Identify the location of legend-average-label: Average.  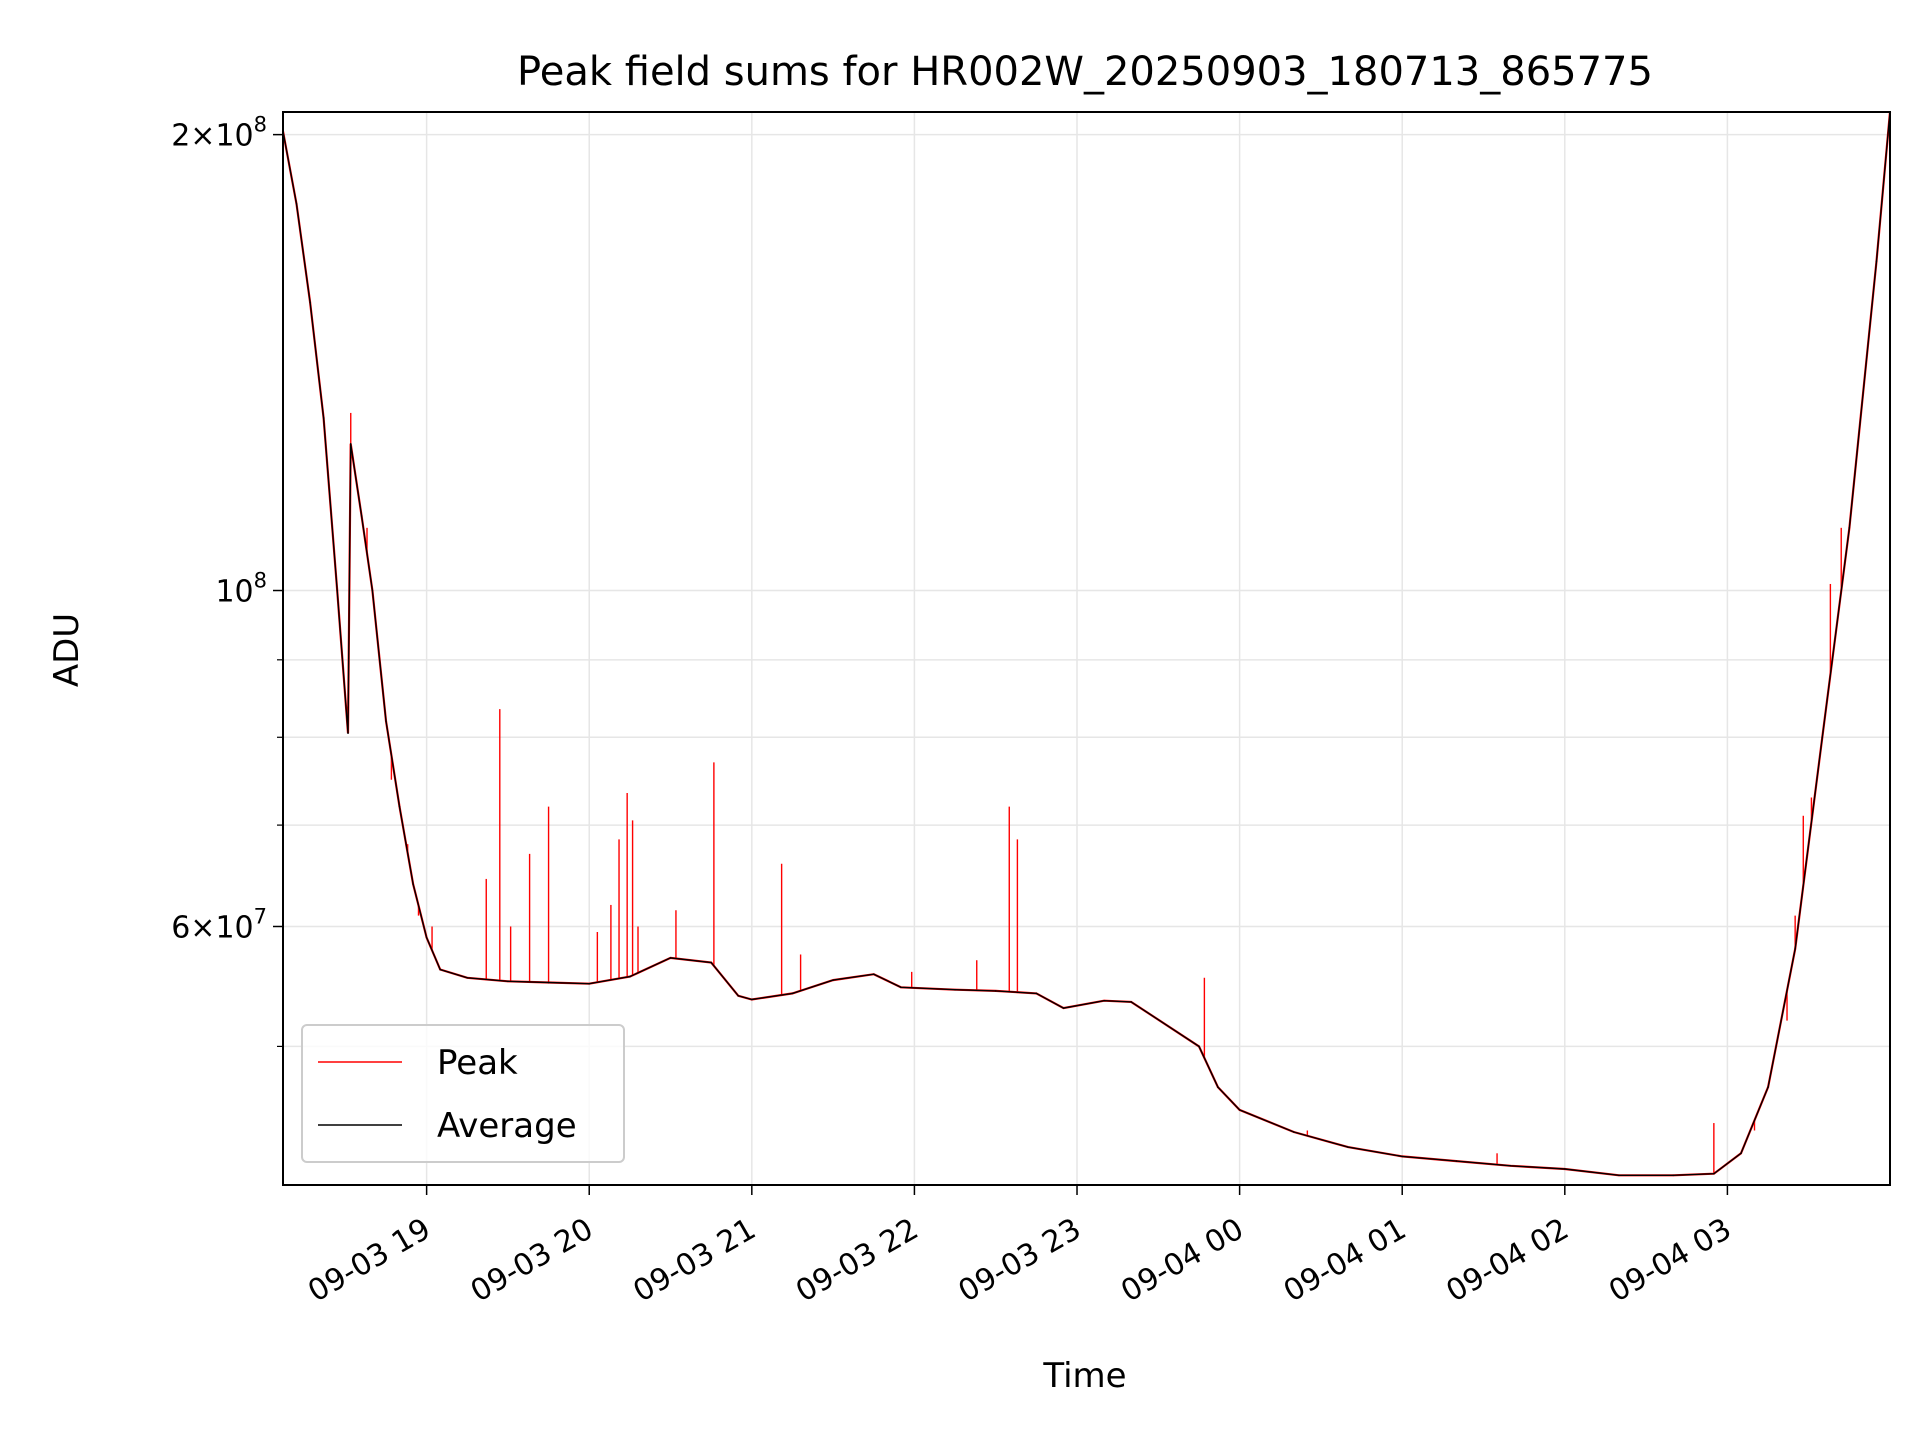
(507, 1126).